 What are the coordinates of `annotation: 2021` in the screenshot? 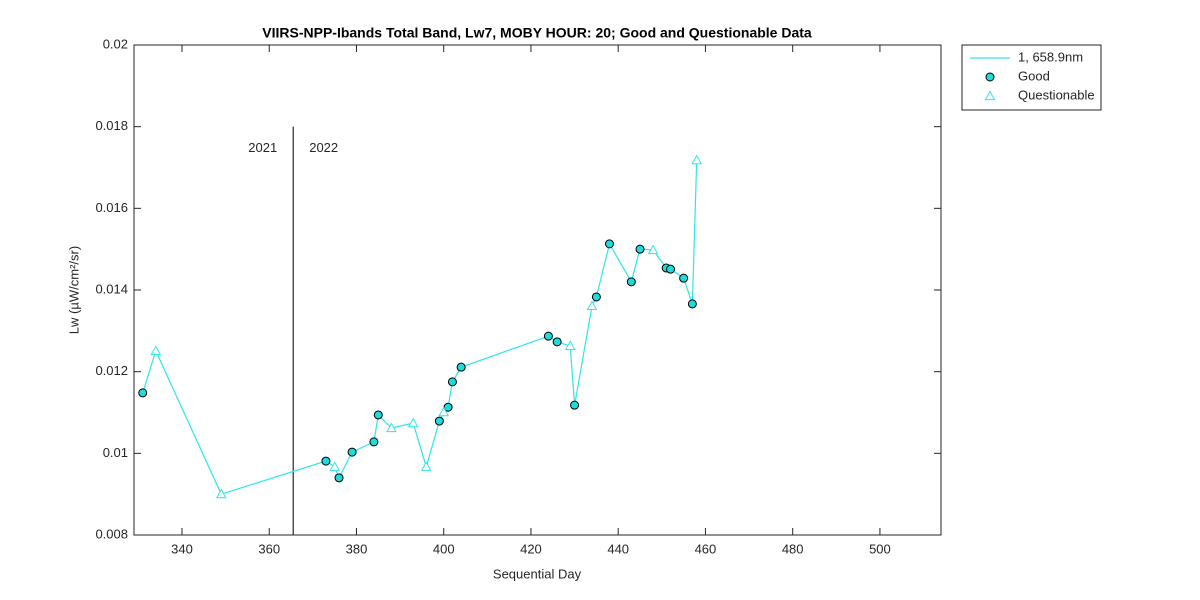 It's located at (262, 147).